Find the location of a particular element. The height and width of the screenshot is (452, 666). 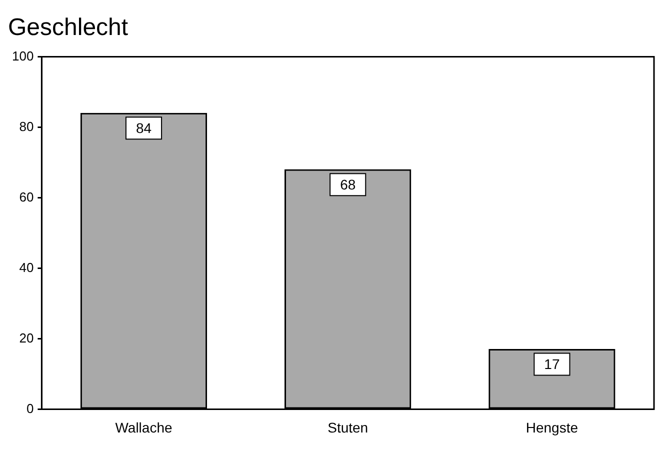

y-tick-label: 0 is located at coordinates (30, 408).